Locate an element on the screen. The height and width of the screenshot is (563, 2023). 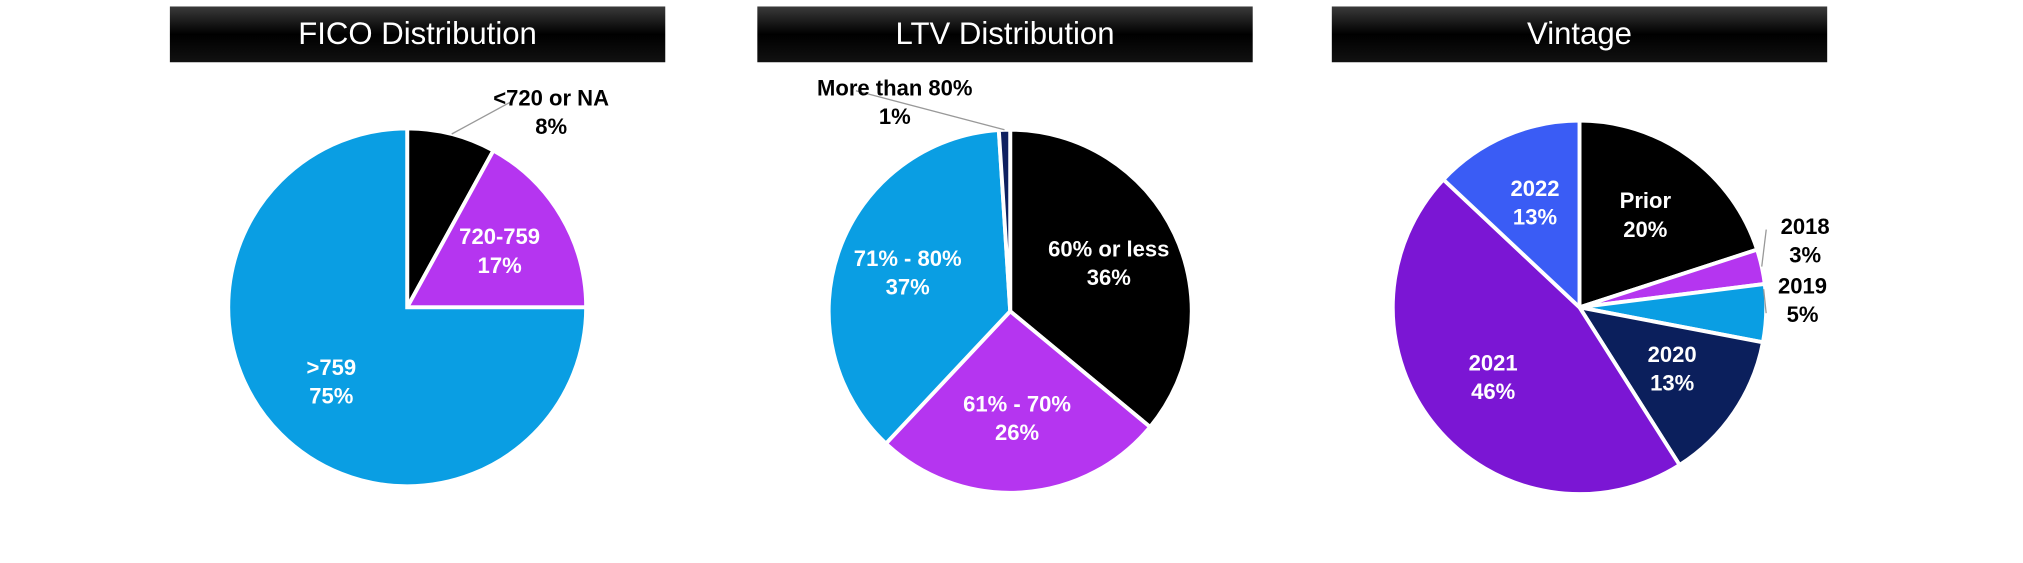
slice-label: 71% - 80% is located at coordinates (908, 258).